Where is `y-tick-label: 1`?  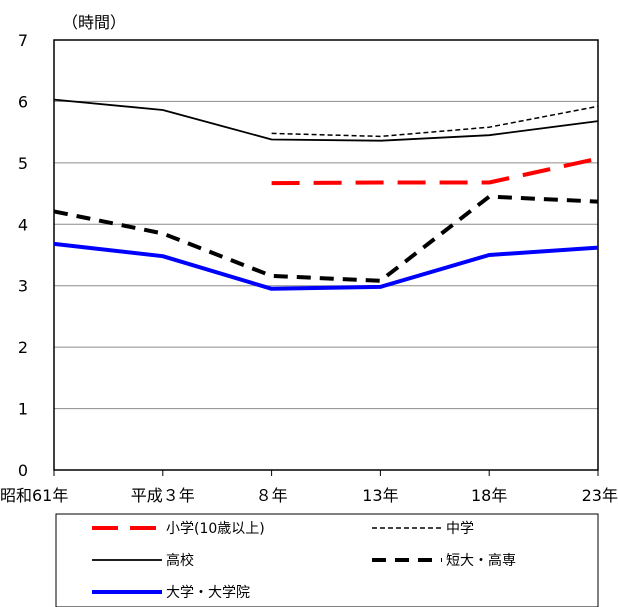
y-tick-label: 1 is located at coordinates (23, 409).